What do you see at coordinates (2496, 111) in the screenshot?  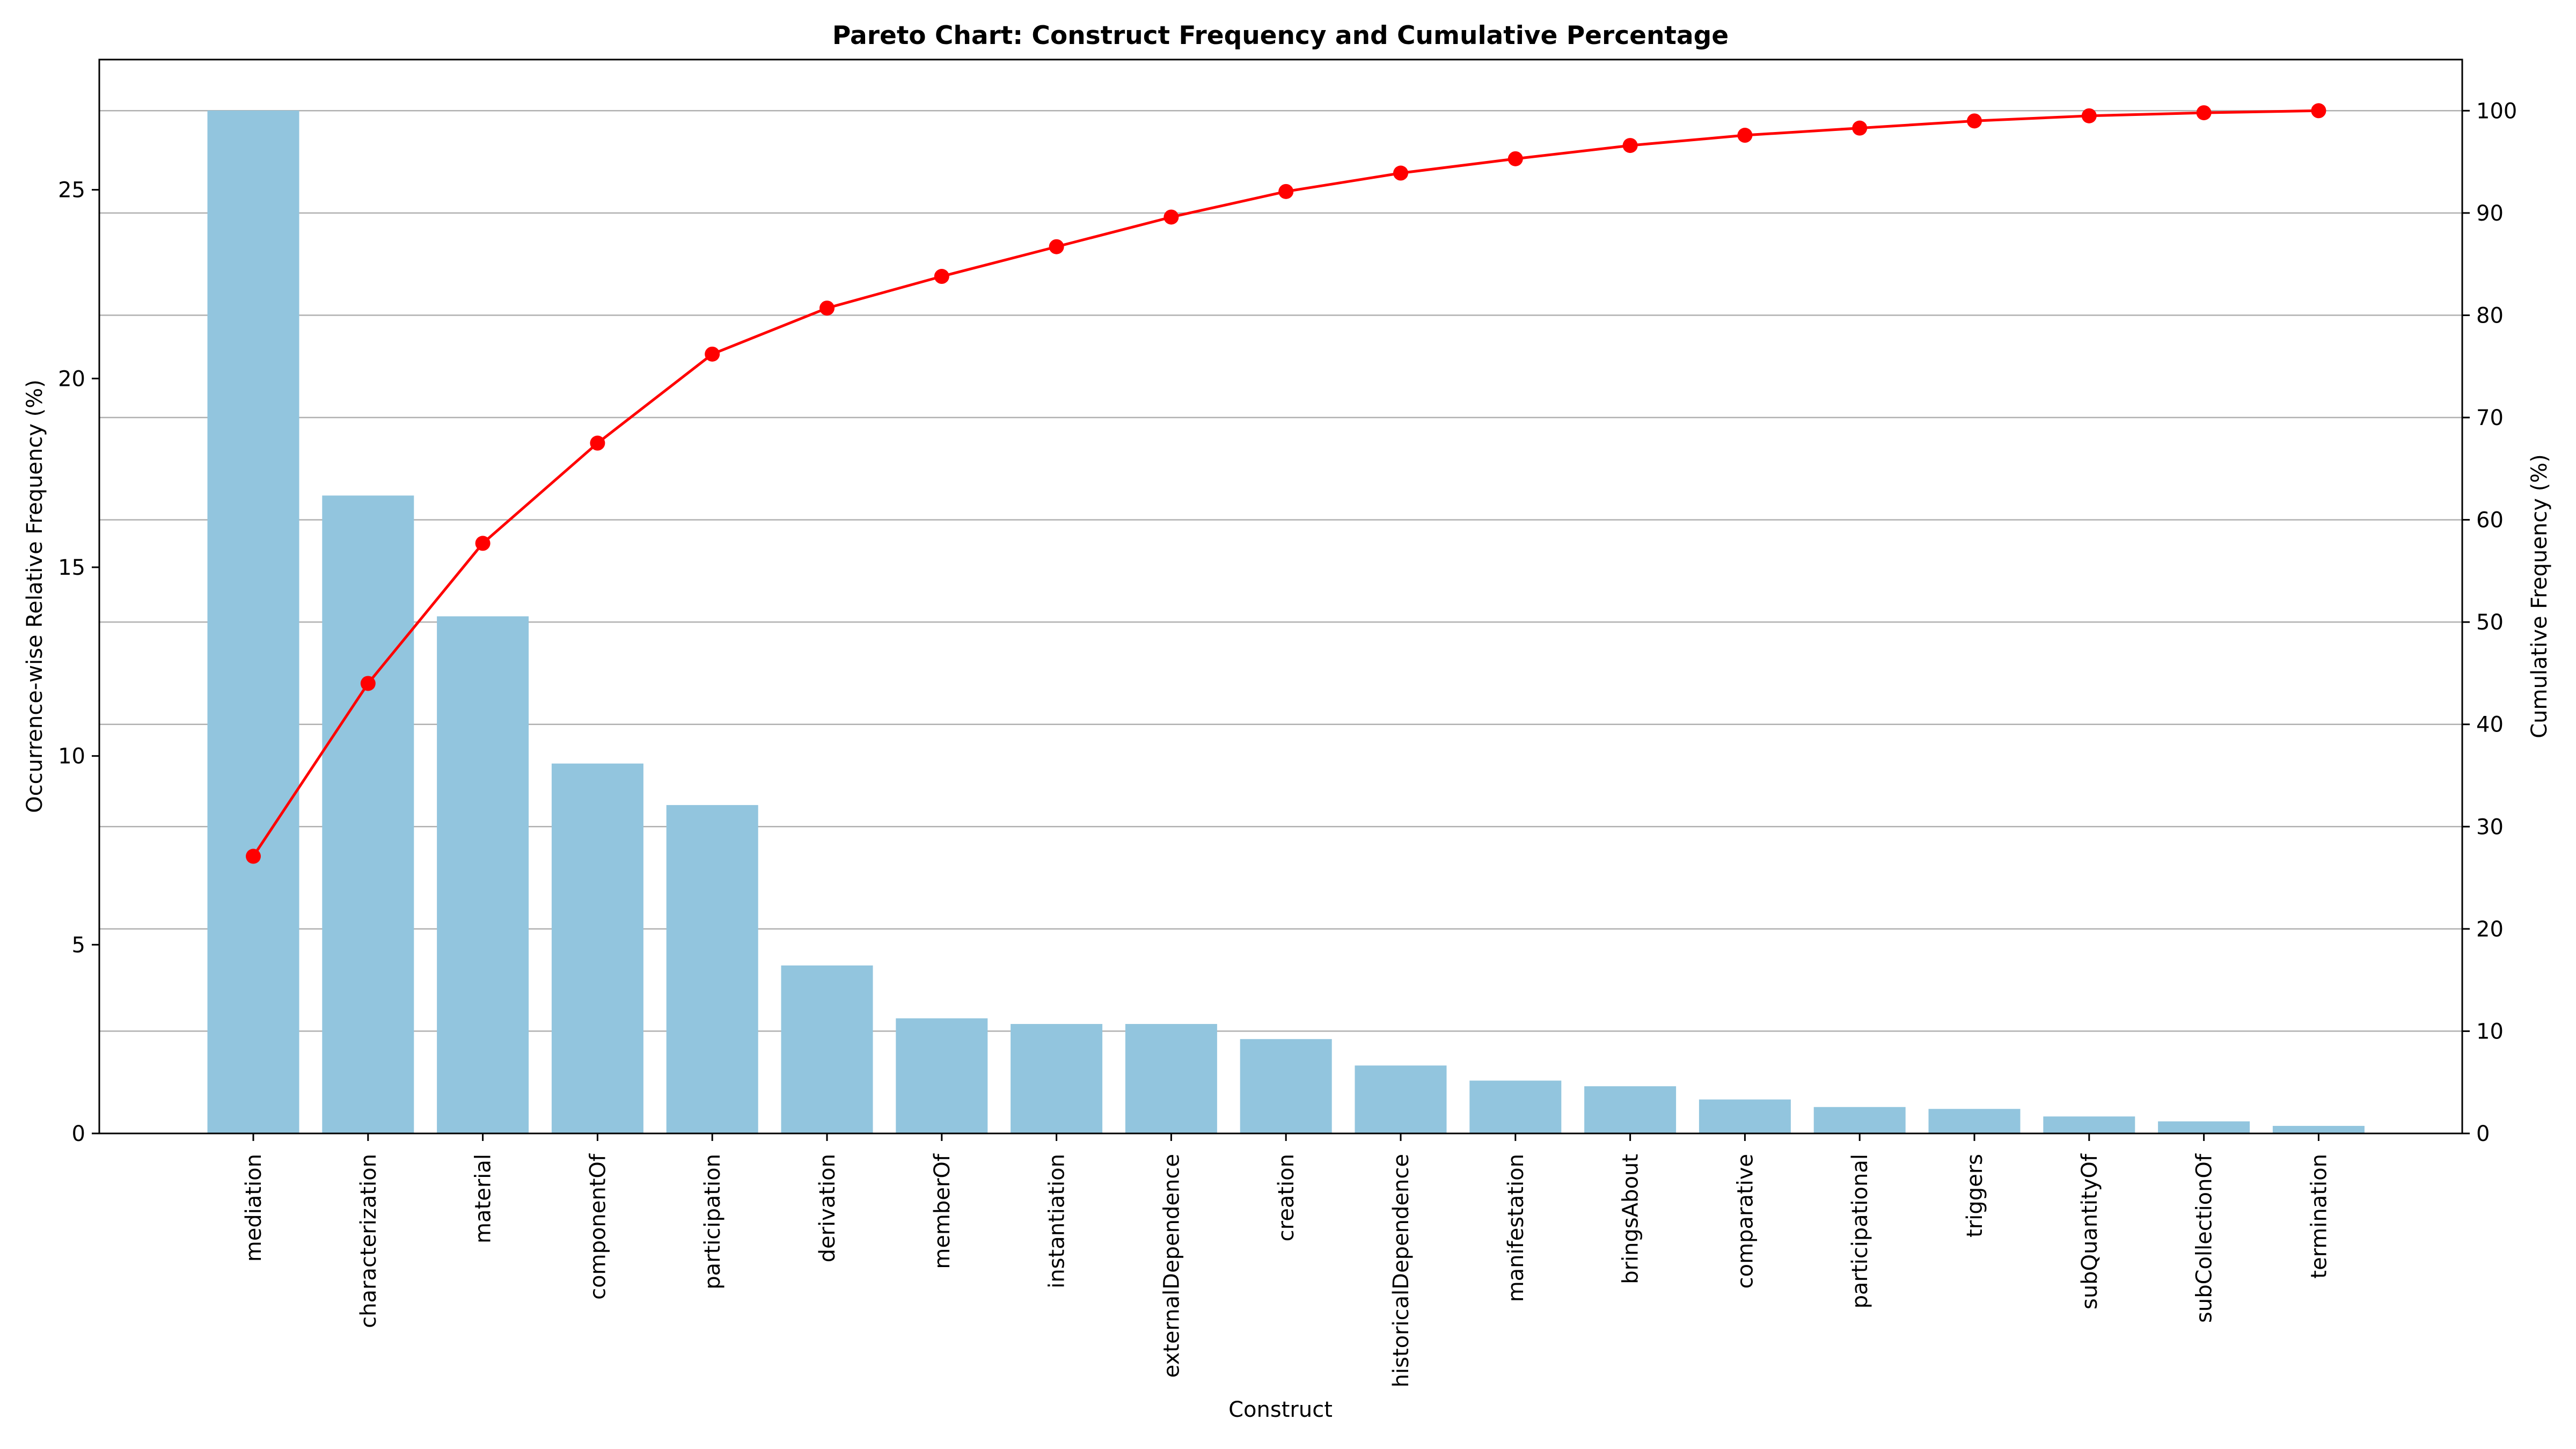 I see `y2-tick-label: 100` at bounding box center [2496, 111].